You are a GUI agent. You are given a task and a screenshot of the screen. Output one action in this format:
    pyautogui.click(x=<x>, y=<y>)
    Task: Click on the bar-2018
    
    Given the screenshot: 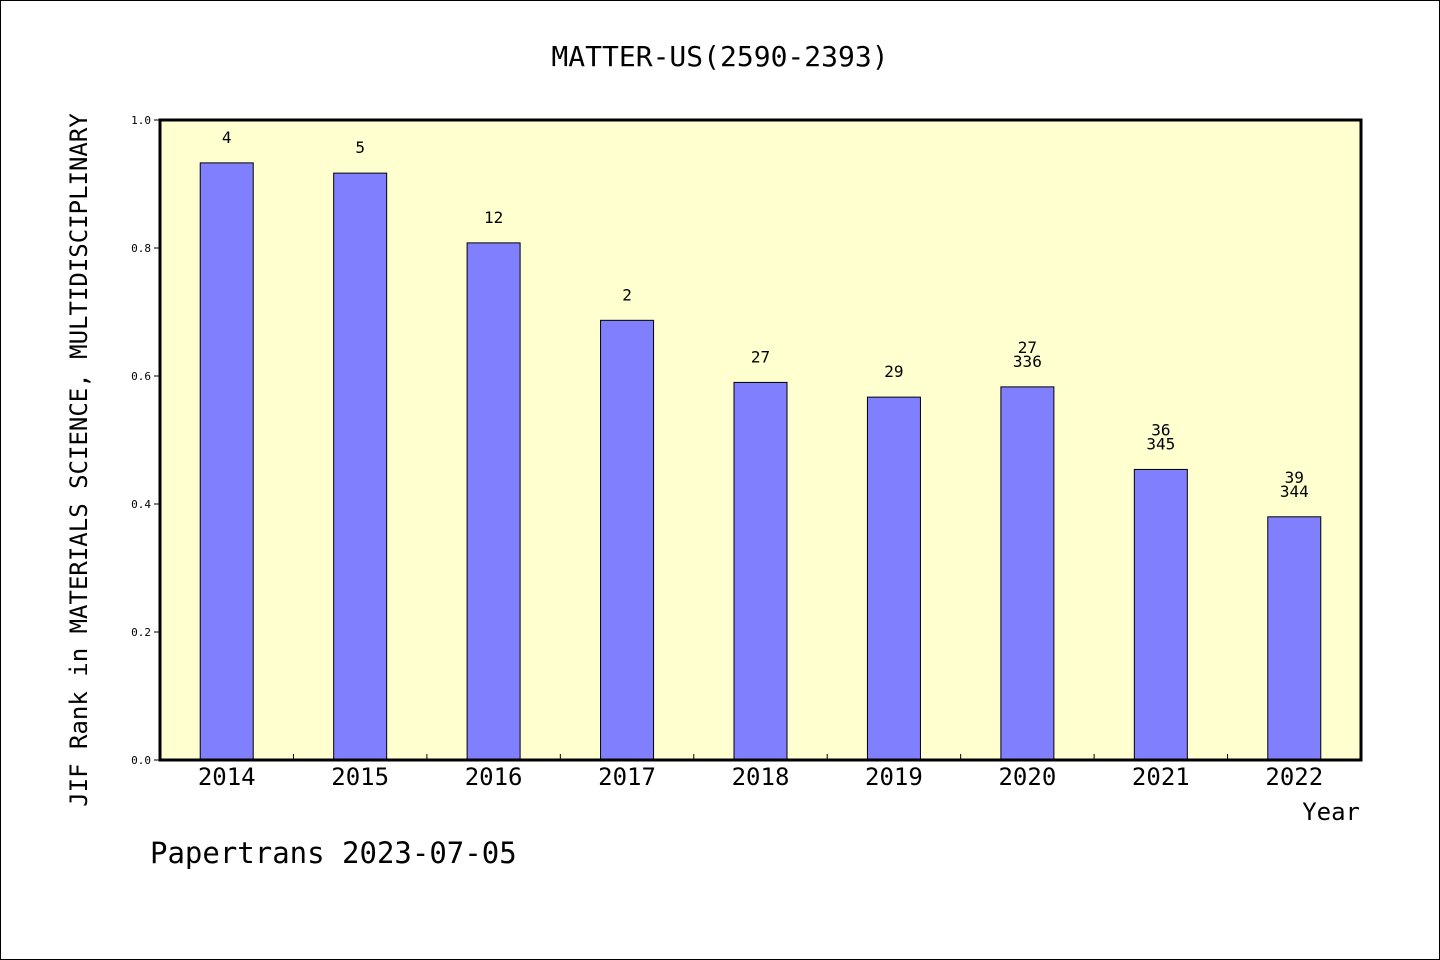 What is the action you would take?
    pyautogui.click(x=760, y=571)
    